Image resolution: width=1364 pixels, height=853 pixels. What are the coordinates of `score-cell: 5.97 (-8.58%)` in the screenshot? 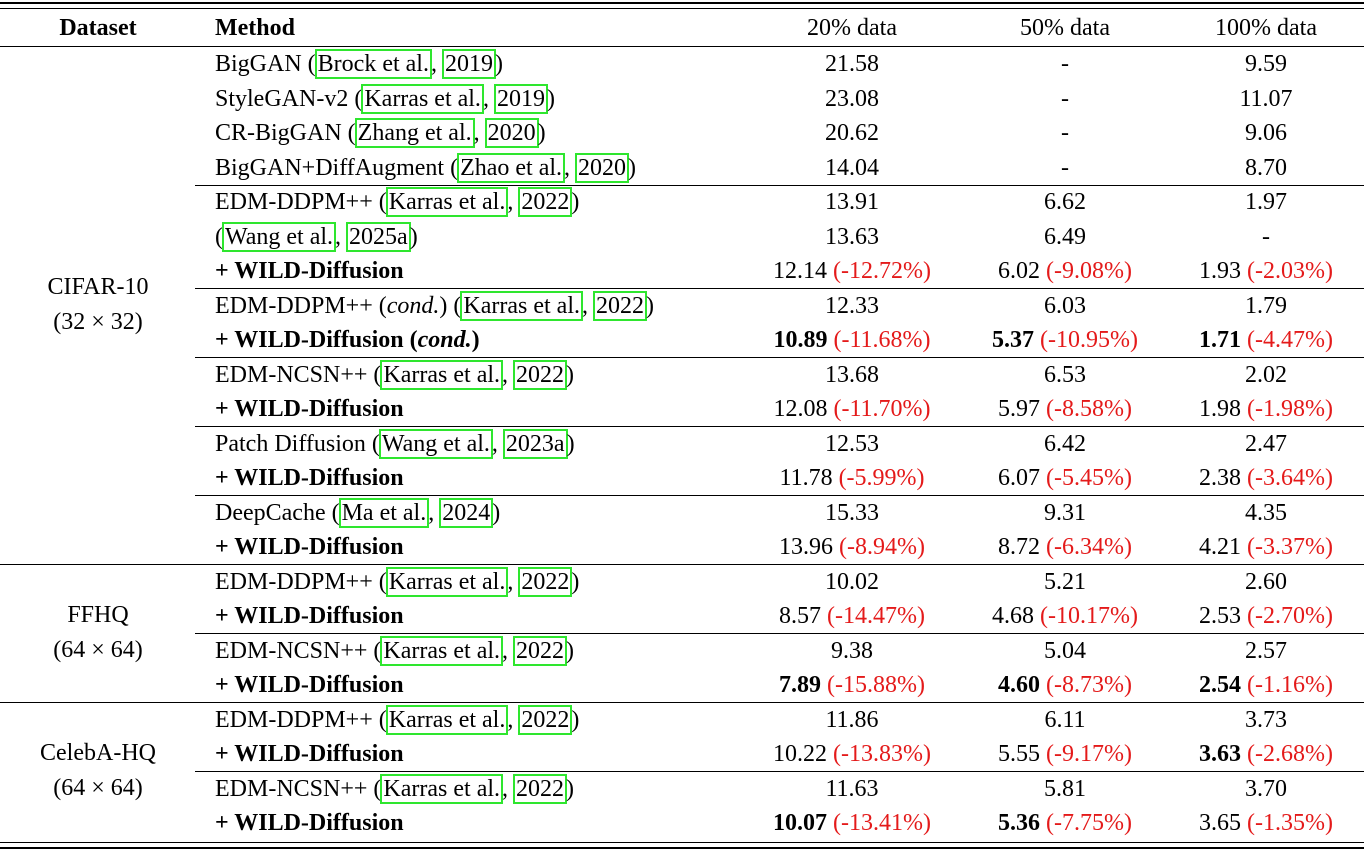 It's located at (1065, 409).